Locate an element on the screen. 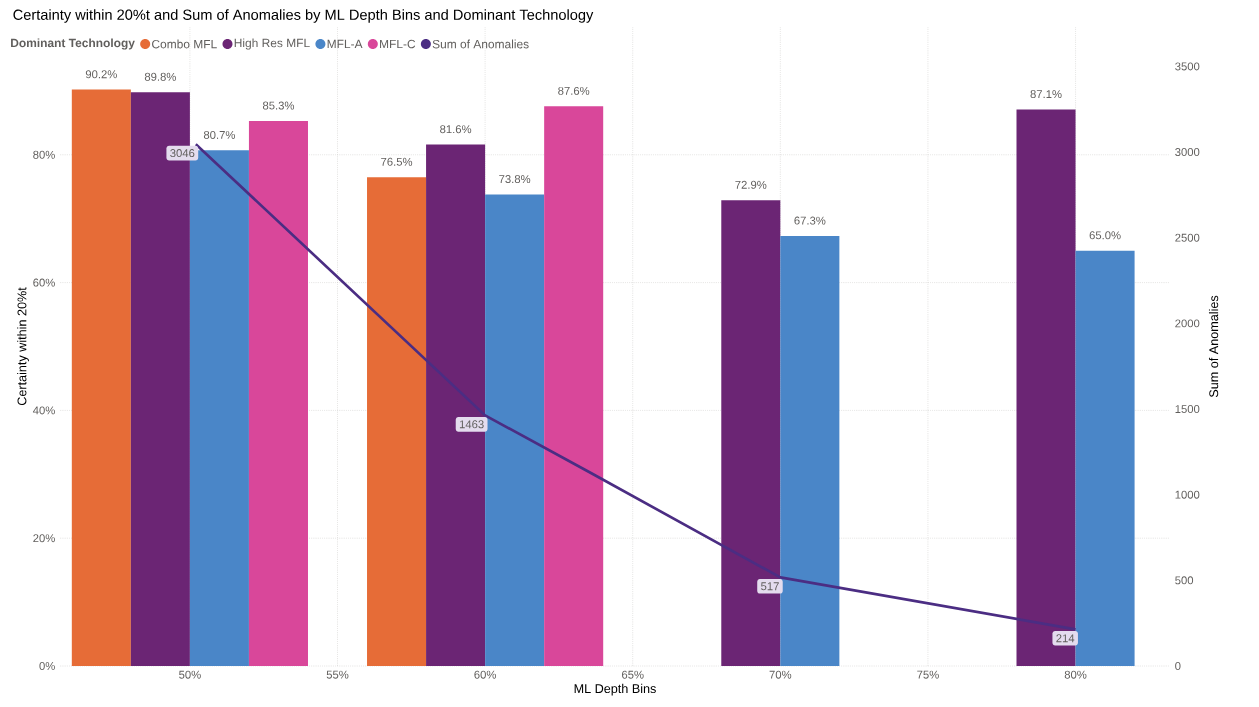 The height and width of the screenshot is (707, 1259). legend-label: Sum of Anomalies is located at coordinates (480, 44).